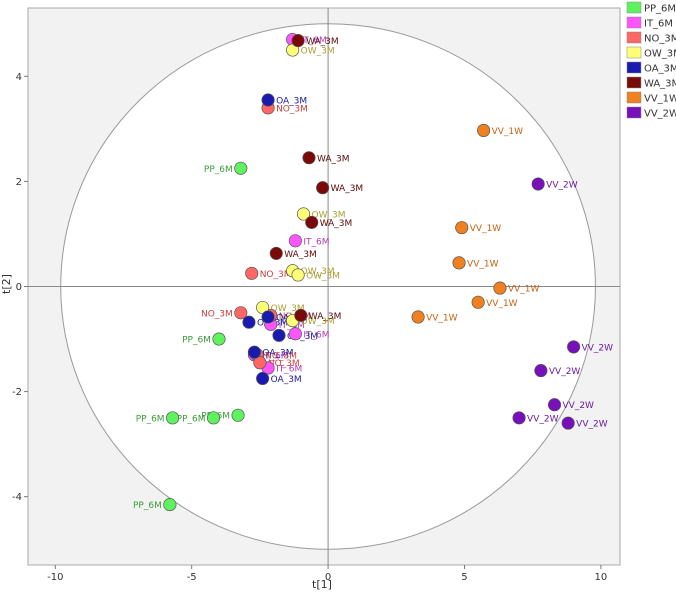 The height and width of the screenshot is (592, 676). What do you see at coordinates (192, 577) in the screenshot?
I see `x-tick-label: -5` at bounding box center [192, 577].